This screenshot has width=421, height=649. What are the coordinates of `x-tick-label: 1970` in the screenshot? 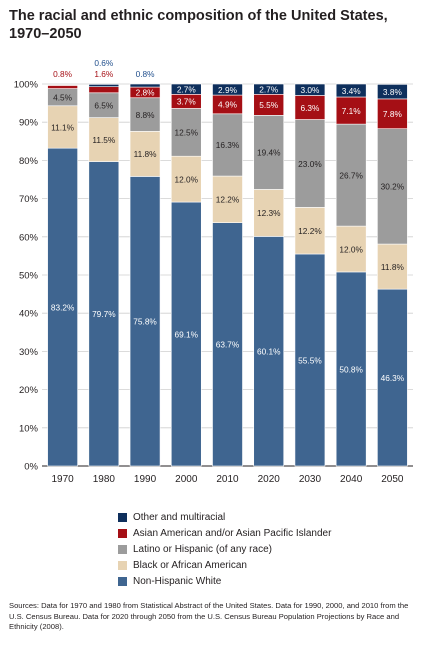 It's located at (62, 479).